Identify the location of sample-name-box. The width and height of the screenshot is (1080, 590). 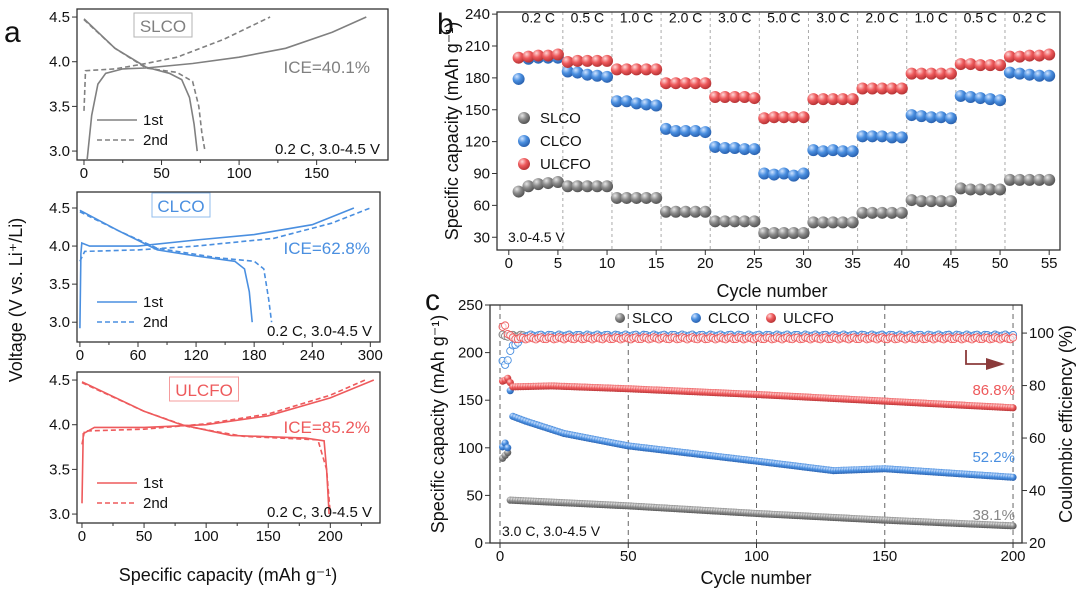
(204, 389).